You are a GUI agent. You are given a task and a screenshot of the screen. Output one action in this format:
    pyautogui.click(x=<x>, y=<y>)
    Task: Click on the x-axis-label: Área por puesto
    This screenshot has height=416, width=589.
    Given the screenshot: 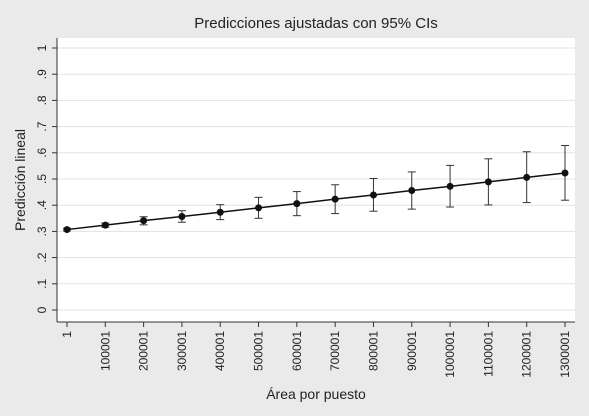 What is the action you would take?
    pyautogui.click(x=316, y=394)
    